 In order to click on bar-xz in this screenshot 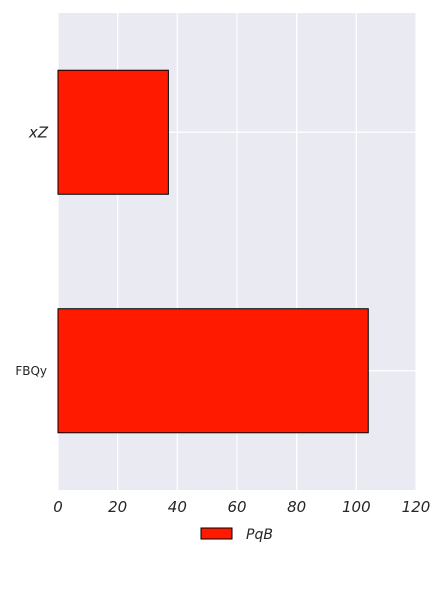, I will do `click(113, 132)`.